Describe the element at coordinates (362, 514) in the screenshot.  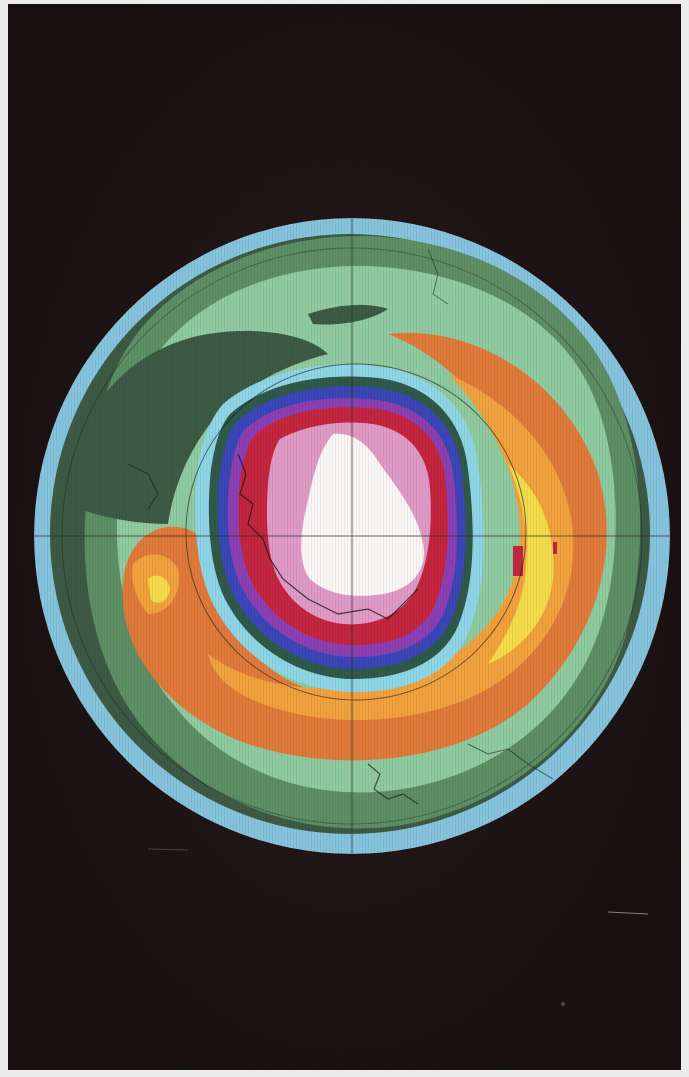
I see `white-core` at that location.